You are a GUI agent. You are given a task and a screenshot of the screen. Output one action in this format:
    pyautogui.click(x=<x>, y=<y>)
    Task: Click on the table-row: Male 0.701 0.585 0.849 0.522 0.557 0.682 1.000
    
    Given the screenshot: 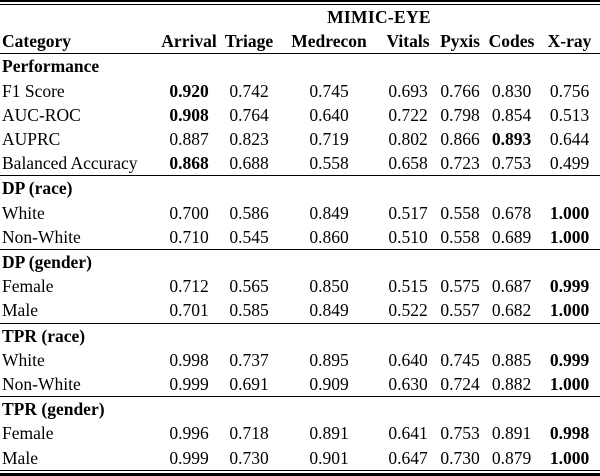 What is the action you would take?
    pyautogui.click(x=300, y=310)
    